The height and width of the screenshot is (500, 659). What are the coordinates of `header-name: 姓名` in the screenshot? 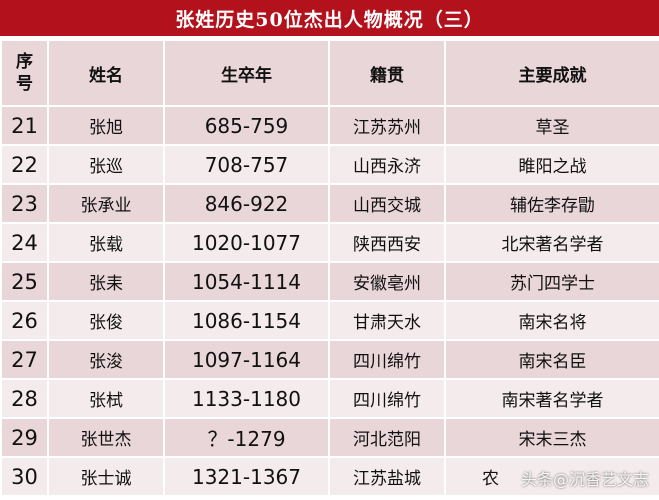 It's located at (106, 73).